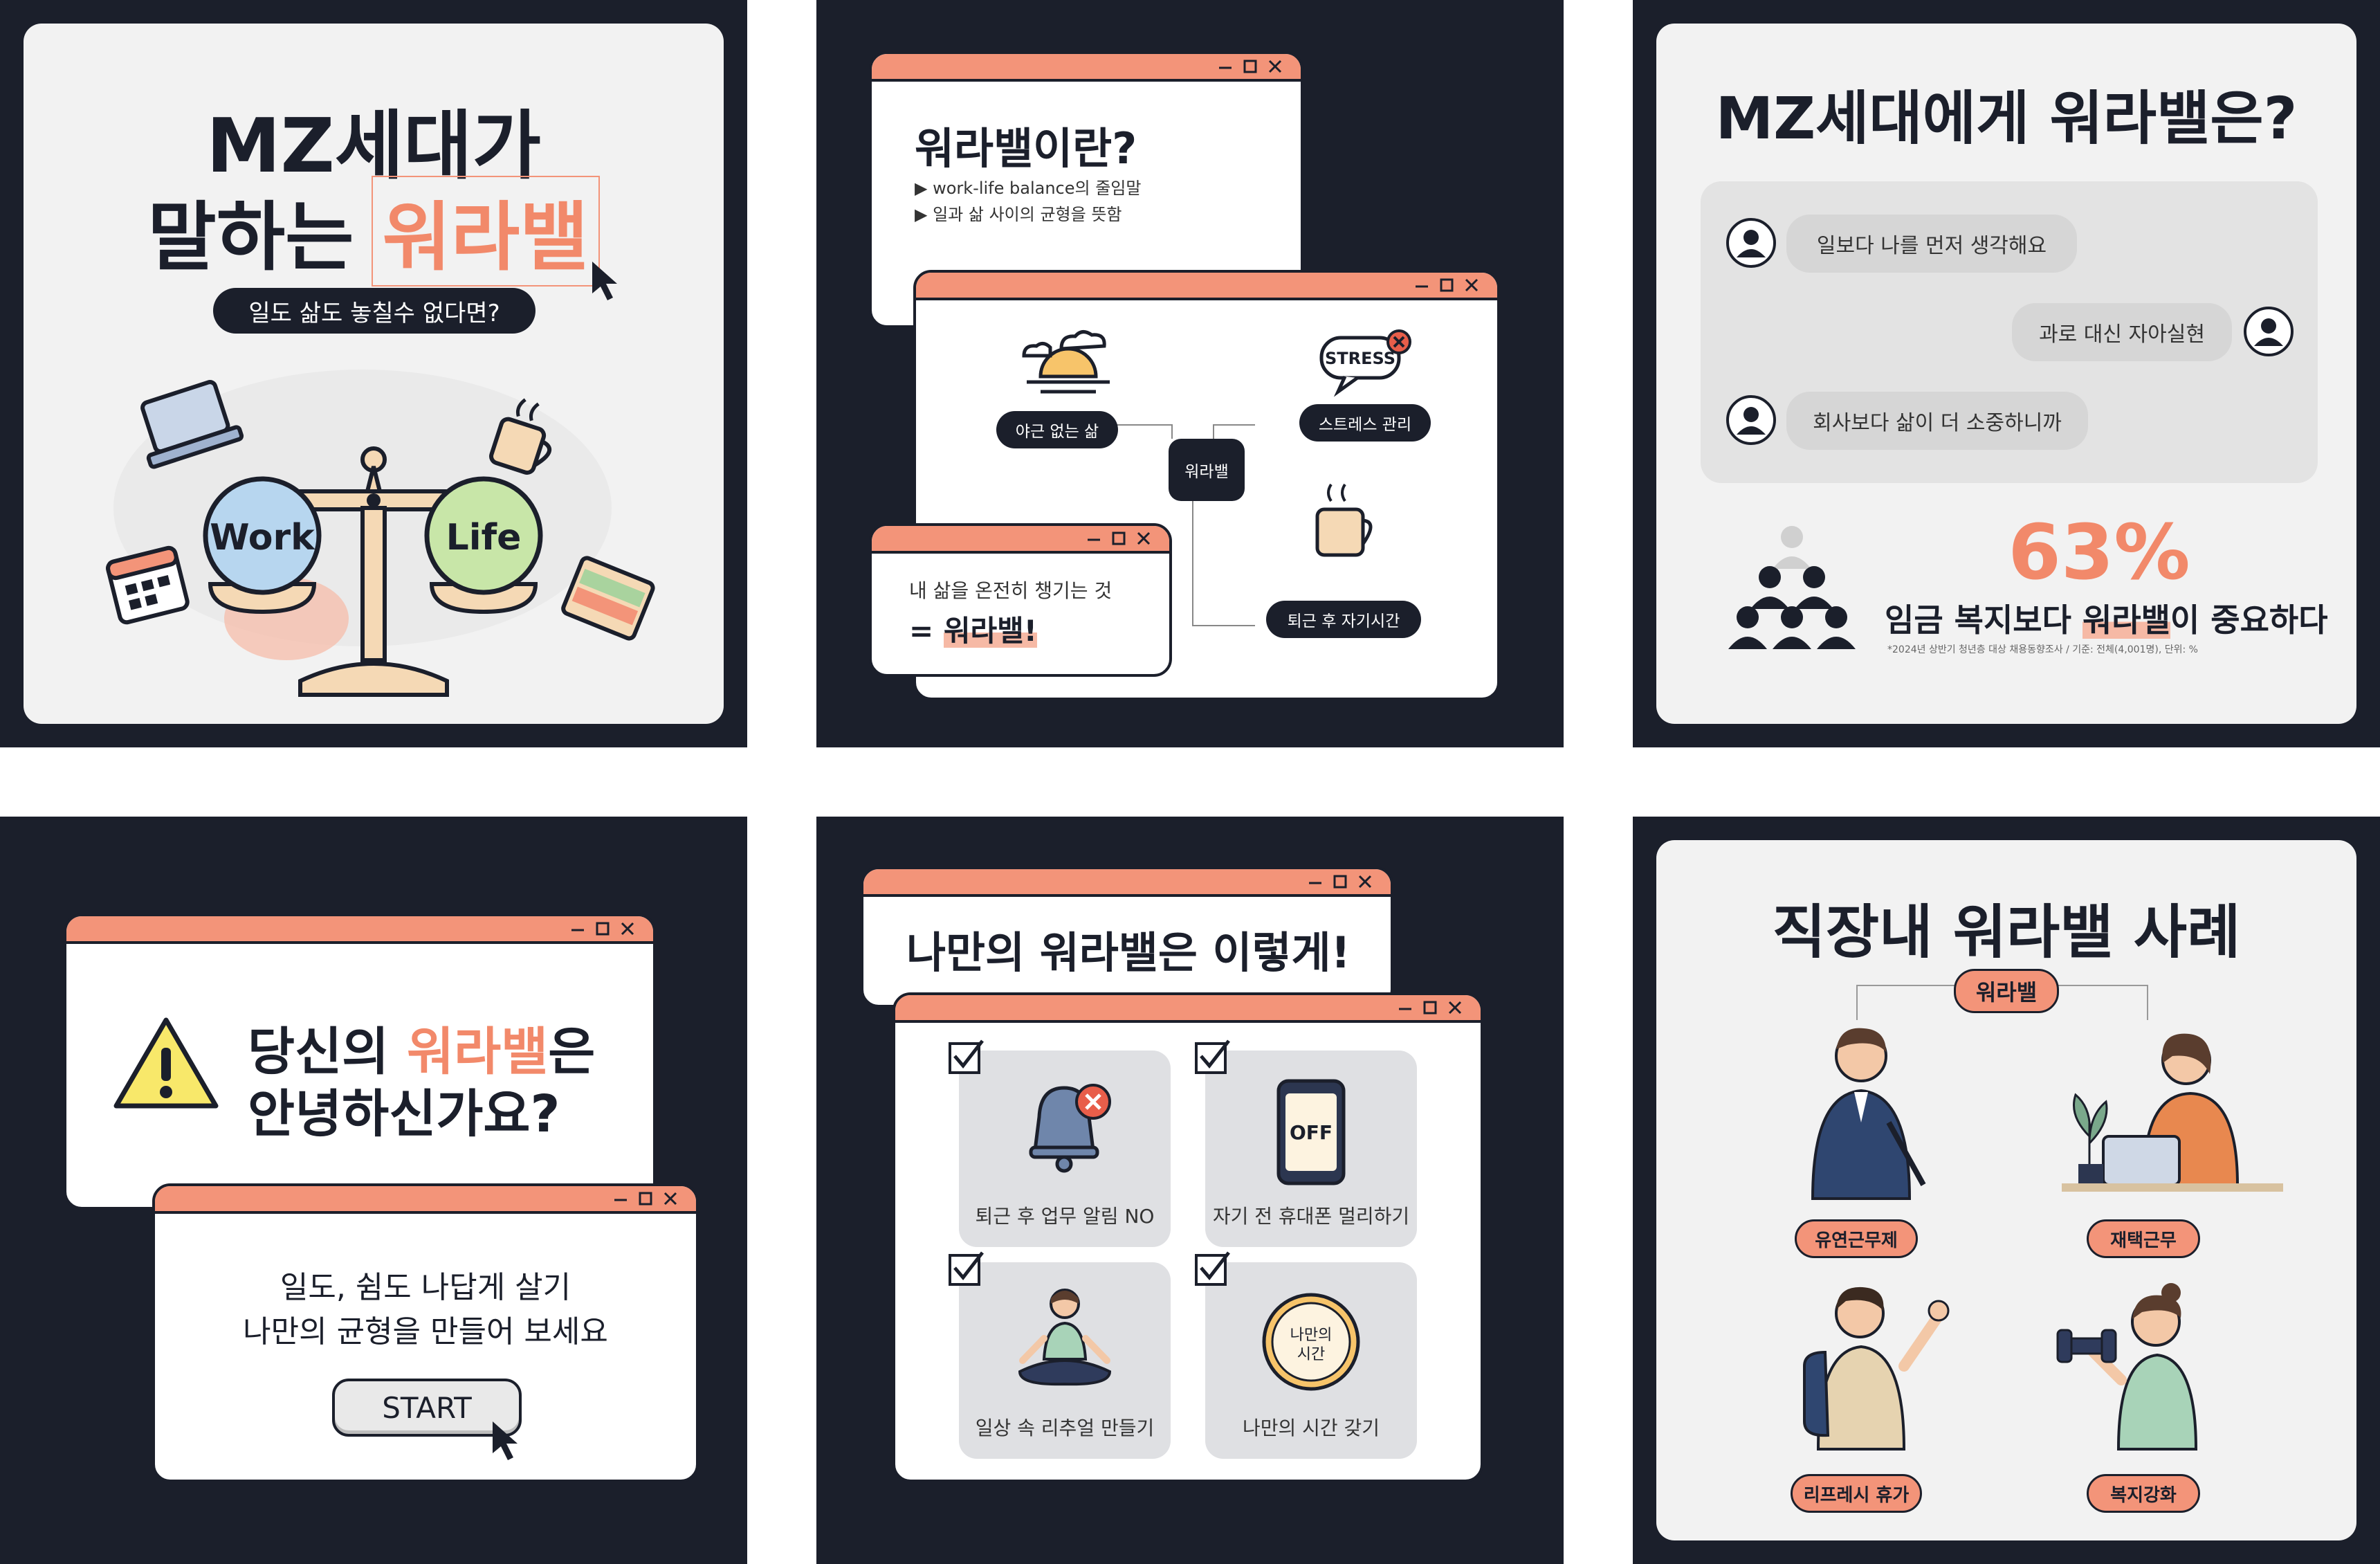 The height and width of the screenshot is (1564, 2380). What do you see at coordinates (425, 1288) in the screenshot?
I see `panel-4-body-line1: 일도, 쉼도 나답게 살기` at bounding box center [425, 1288].